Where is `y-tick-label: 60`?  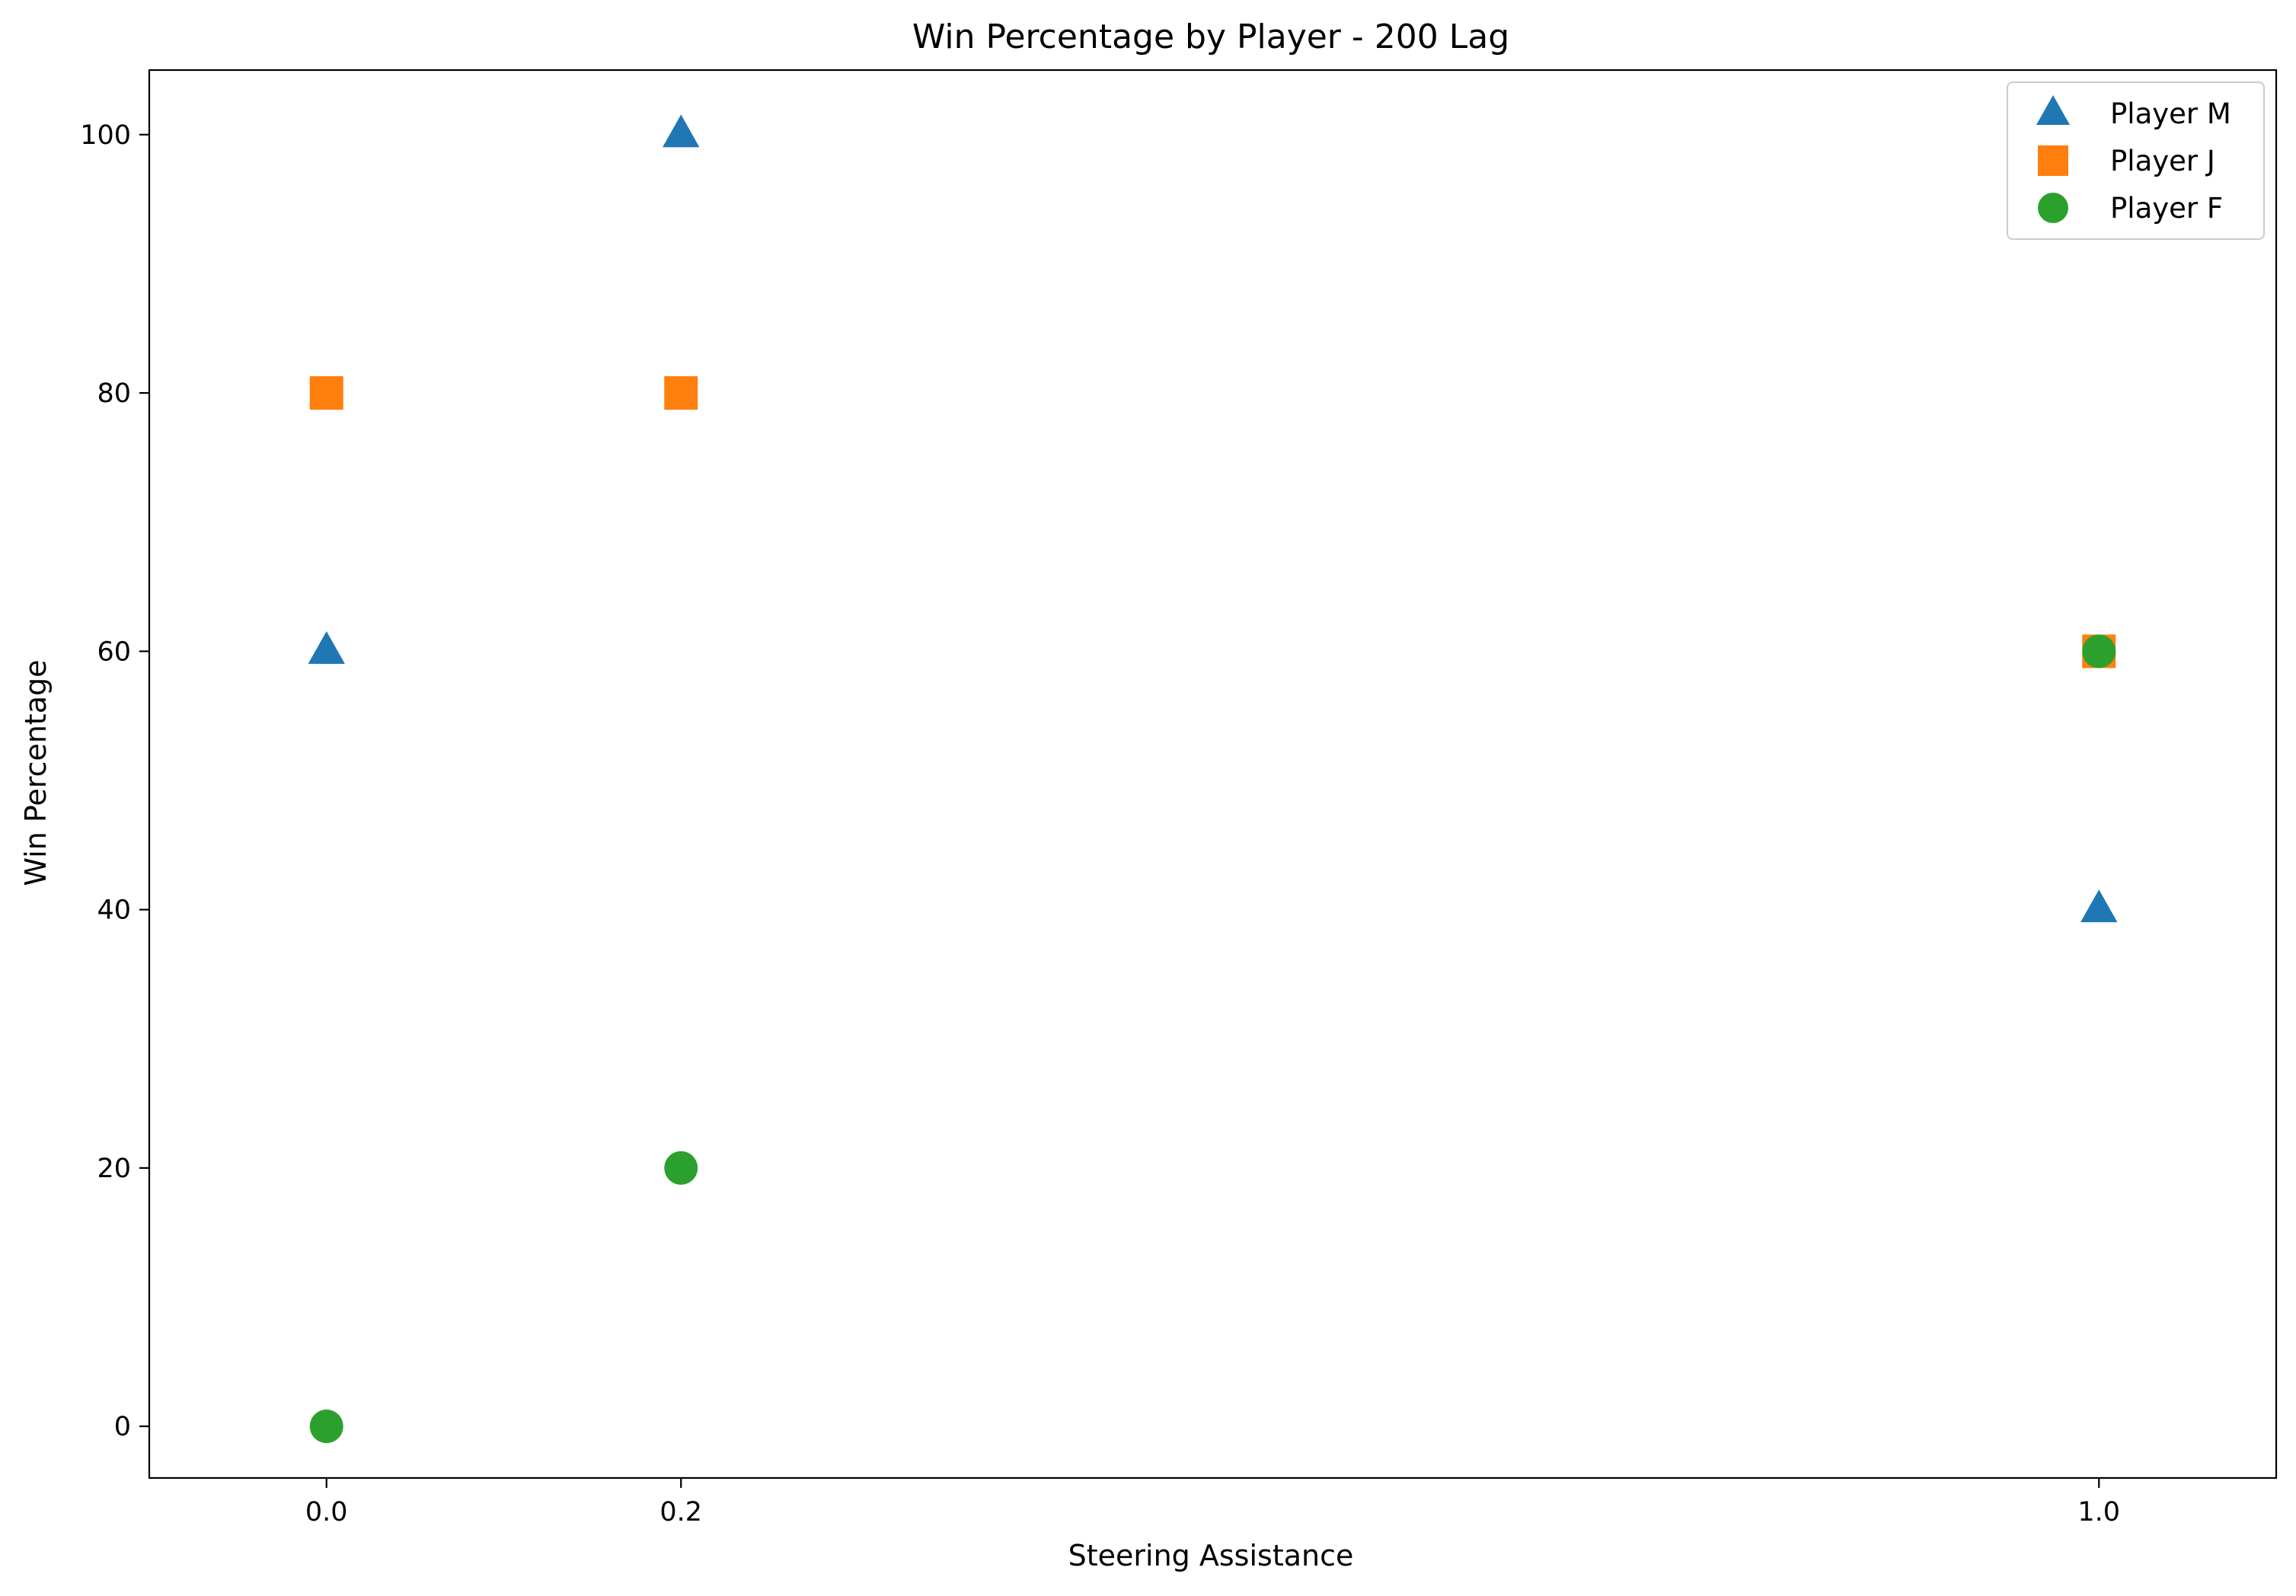 y-tick-label: 60 is located at coordinates (114, 652).